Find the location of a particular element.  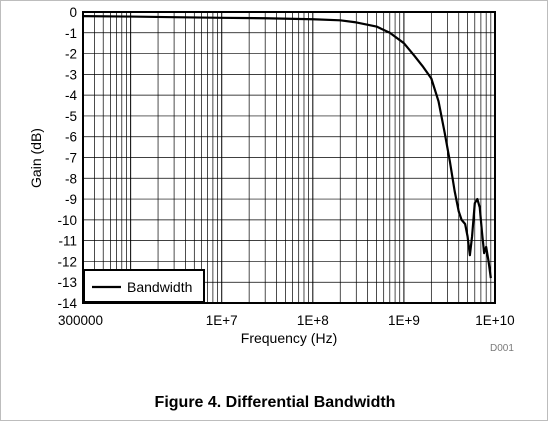

y-tick-label: -9 is located at coordinates (71, 199).